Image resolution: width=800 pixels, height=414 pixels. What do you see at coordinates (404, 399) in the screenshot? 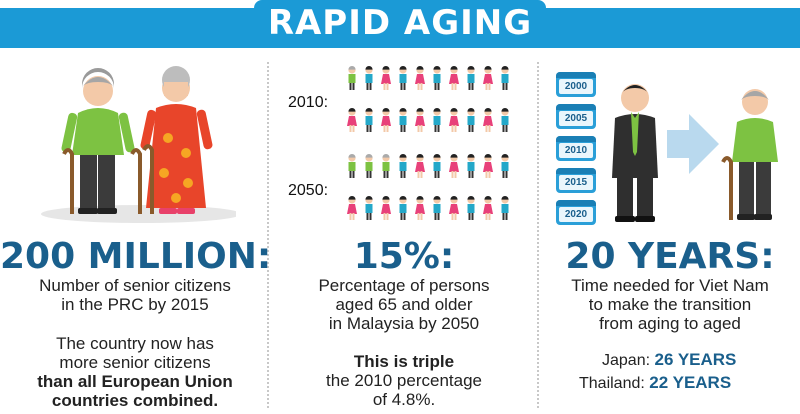
I see `note-line: of 4.8%.` at bounding box center [404, 399].